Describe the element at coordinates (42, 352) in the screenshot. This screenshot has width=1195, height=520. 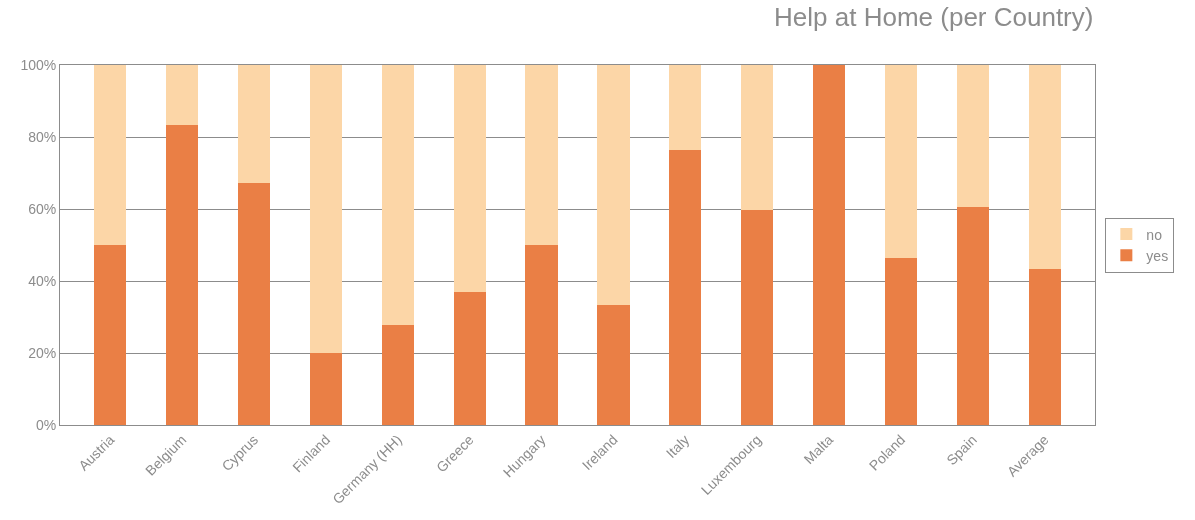
I see `y-tick-label: 20%` at that location.